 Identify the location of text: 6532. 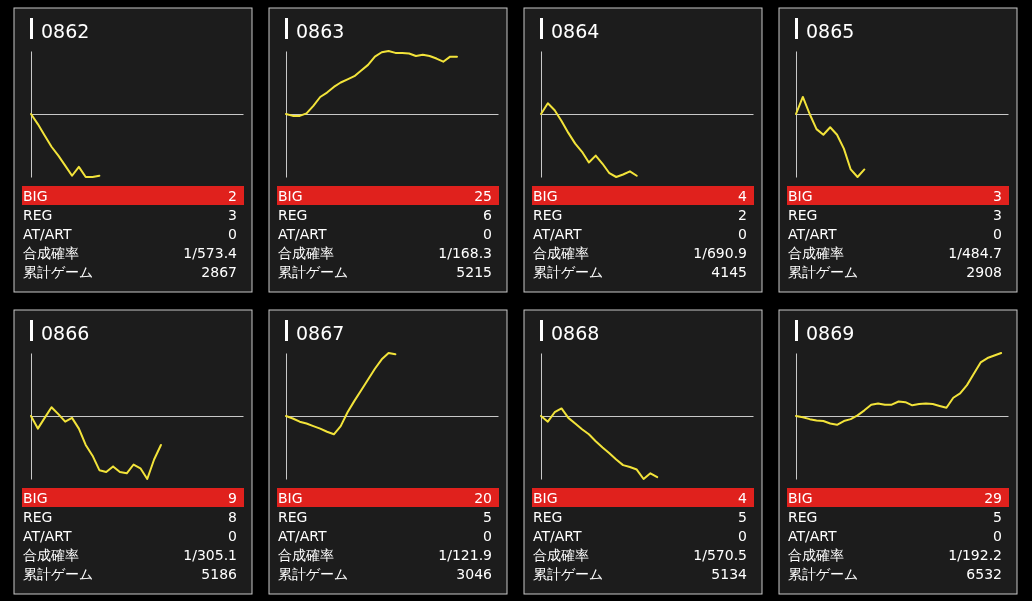
(984, 574).